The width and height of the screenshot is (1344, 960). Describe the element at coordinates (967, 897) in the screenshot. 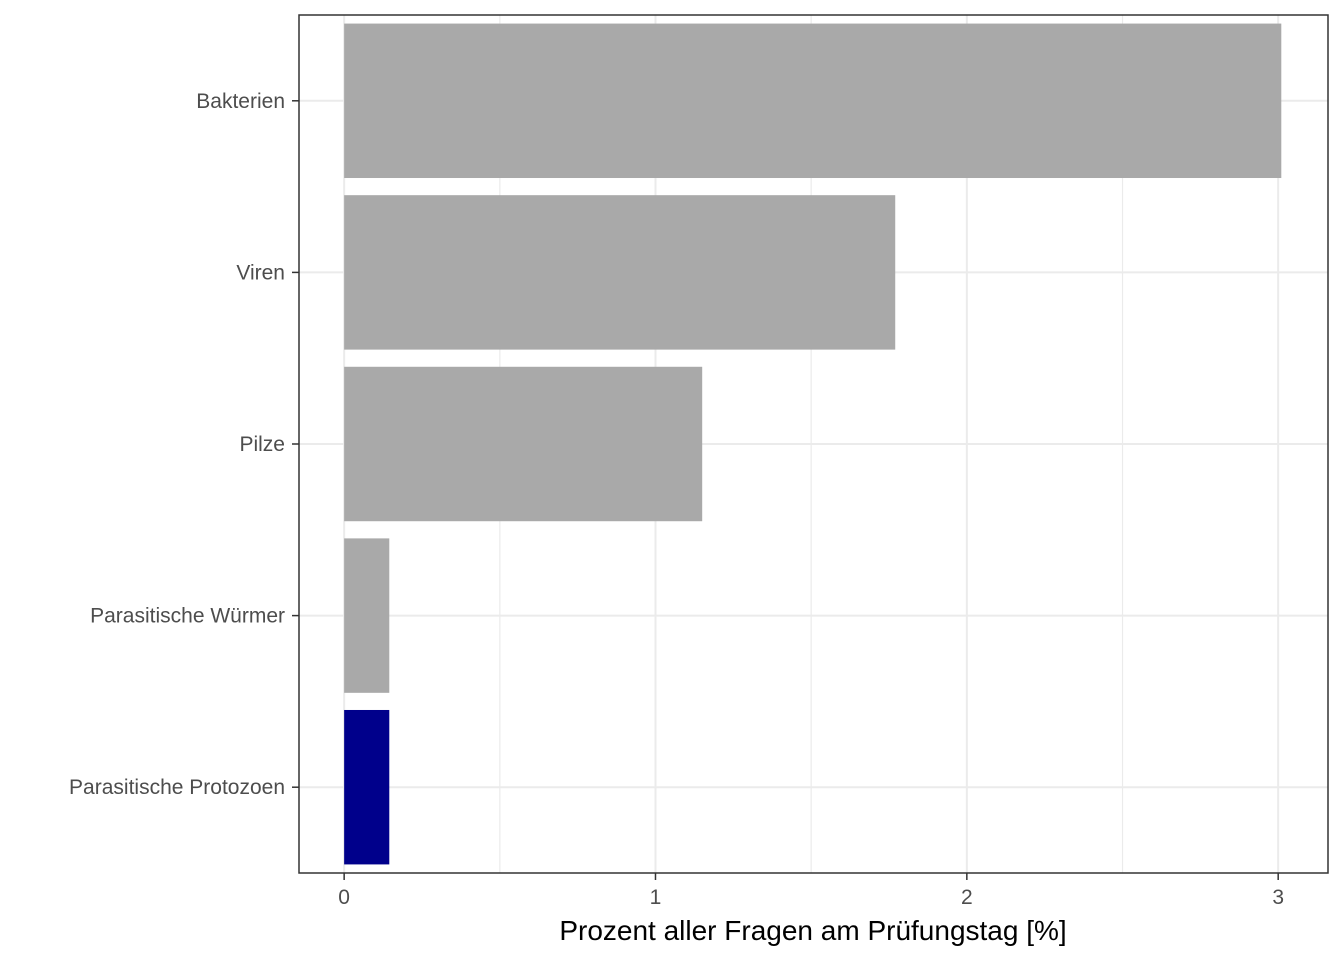

I see `x-tick-label: 2` at that location.